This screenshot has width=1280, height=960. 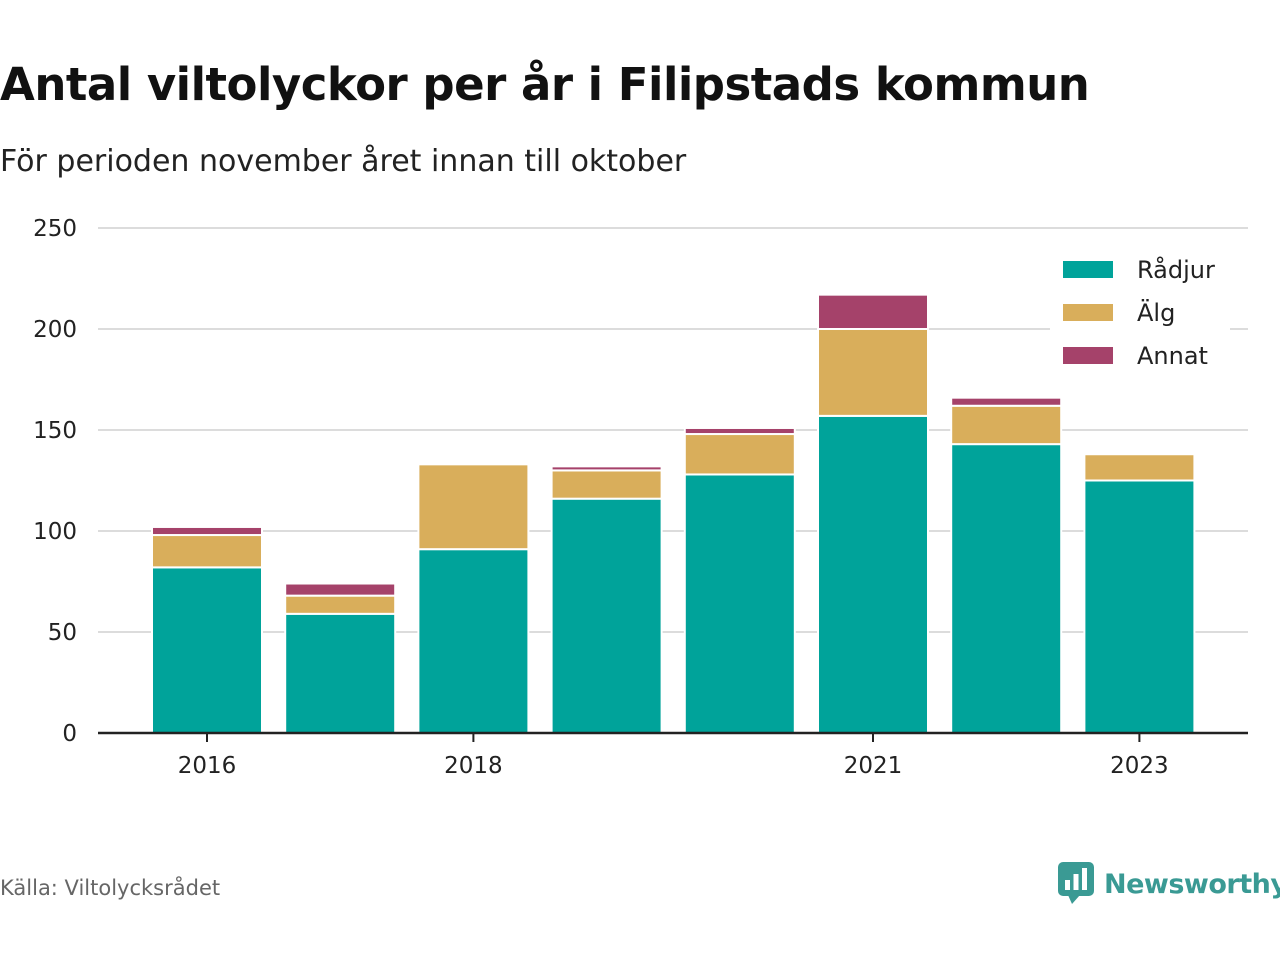 I want to click on legend-label: Annat, so click(x=1172, y=356).